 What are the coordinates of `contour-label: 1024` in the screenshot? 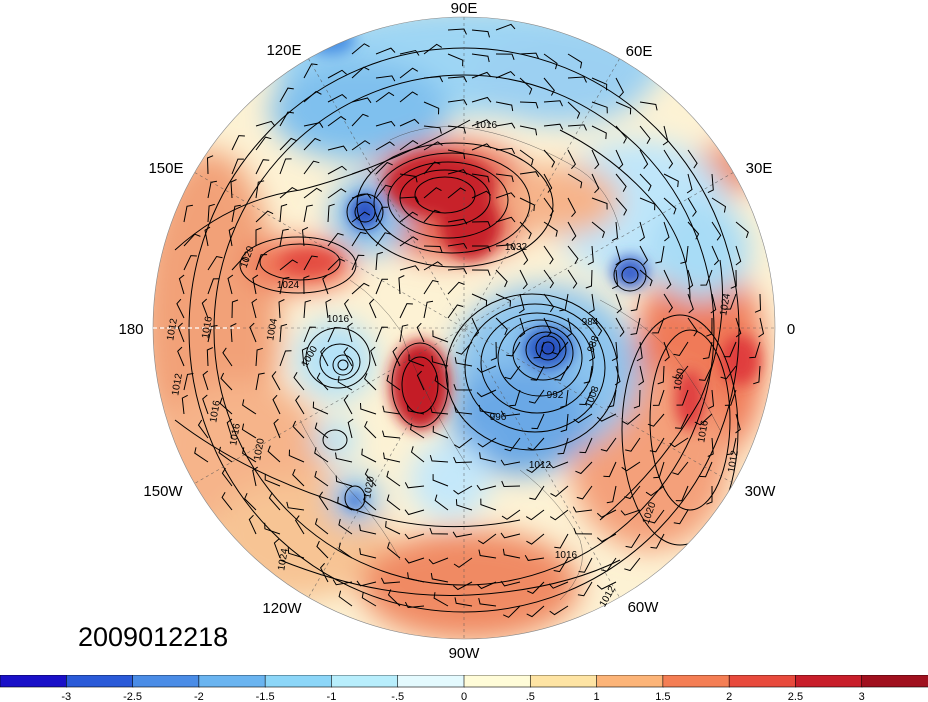 It's located at (288, 285).